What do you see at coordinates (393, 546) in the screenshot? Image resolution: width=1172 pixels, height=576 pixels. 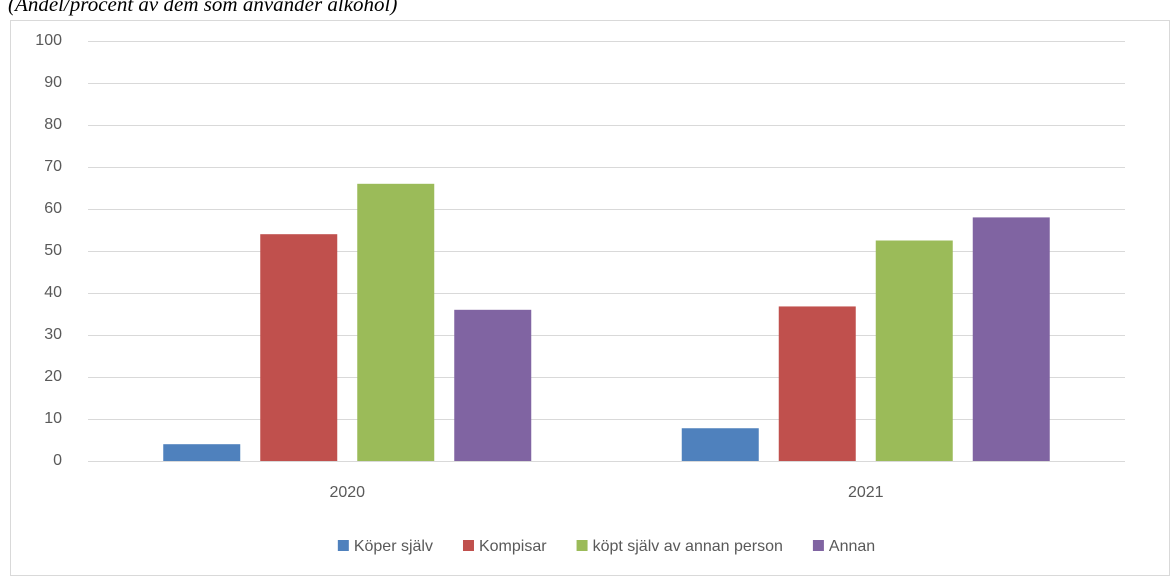 I see `legend-label: Köper själv` at bounding box center [393, 546].